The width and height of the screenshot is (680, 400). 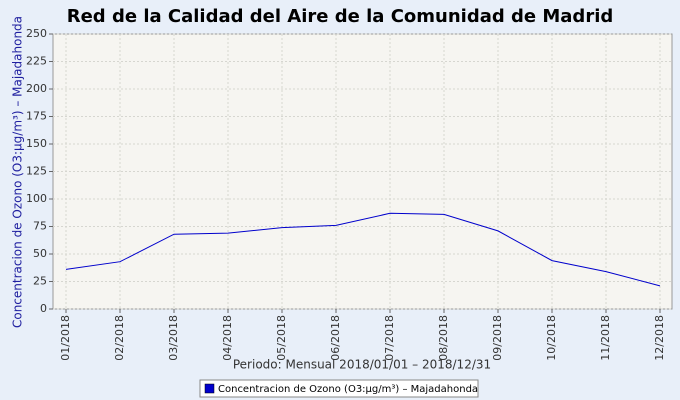 What do you see at coordinates (36, 33) in the screenshot?
I see `y-tick-label: 250` at bounding box center [36, 33].